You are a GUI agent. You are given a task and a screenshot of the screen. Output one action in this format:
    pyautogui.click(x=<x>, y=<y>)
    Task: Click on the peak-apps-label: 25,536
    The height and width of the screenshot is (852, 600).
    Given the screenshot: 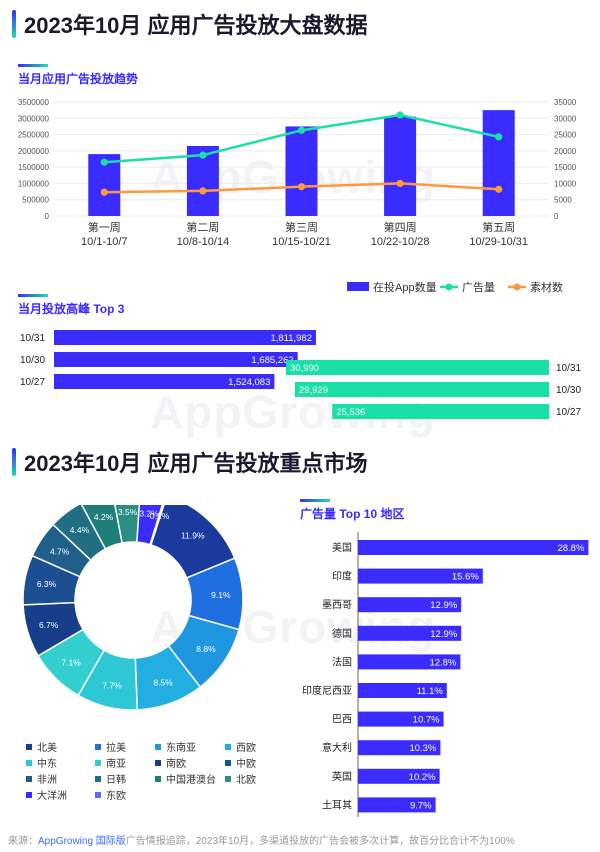 What is the action you would take?
    pyautogui.click(x=350, y=412)
    